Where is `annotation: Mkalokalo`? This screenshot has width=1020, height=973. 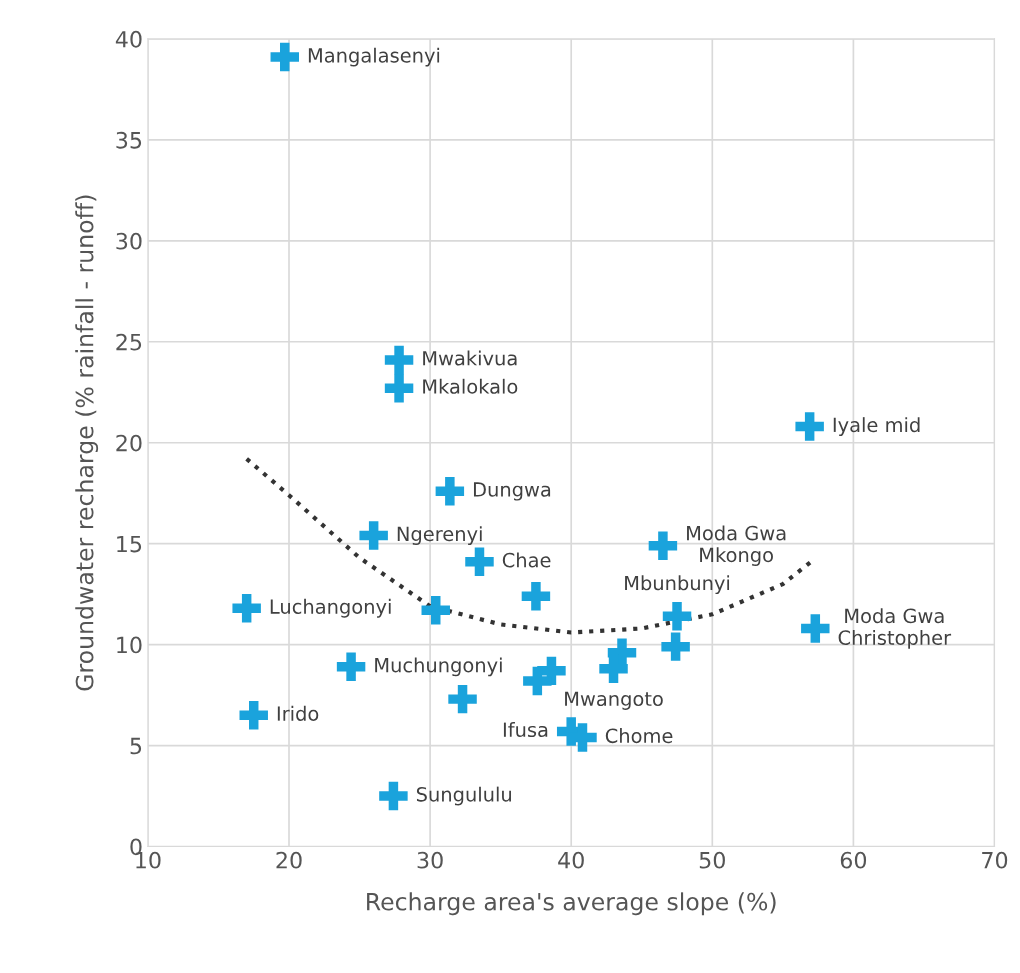
annotation: Mkalokalo is located at coordinates (470, 386).